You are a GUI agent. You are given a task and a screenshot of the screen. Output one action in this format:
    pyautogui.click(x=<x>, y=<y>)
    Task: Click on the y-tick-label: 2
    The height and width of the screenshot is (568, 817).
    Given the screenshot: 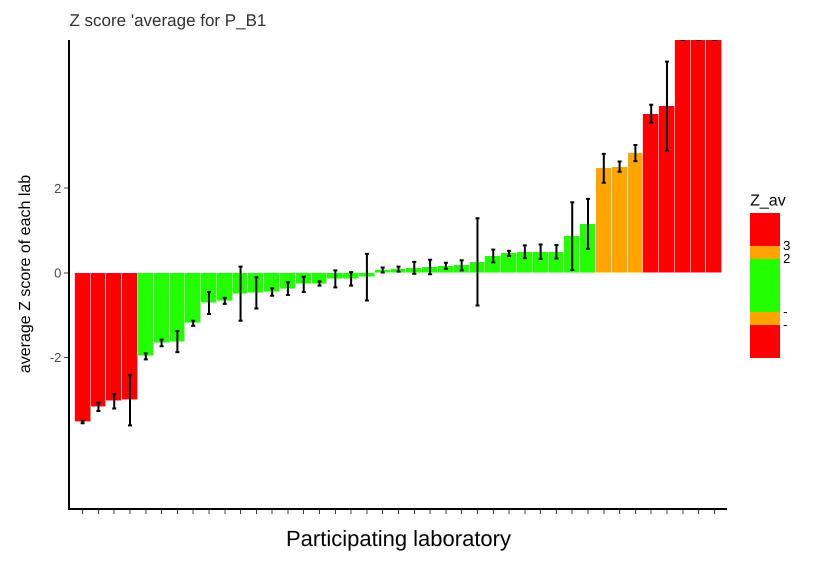 What is the action you would take?
    pyautogui.click(x=58, y=188)
    